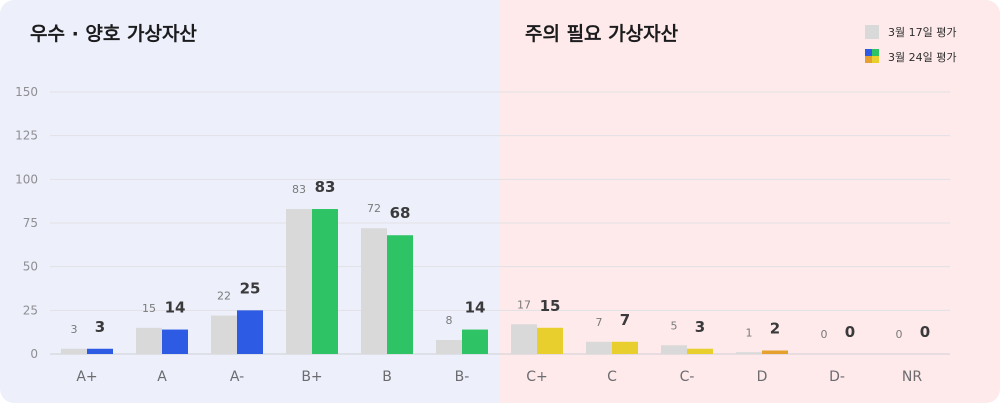 The image size is (1000, 403). Describe the element at coordinates (162, 377) in the screenshot. I see `x-tick-label: A` at that location.